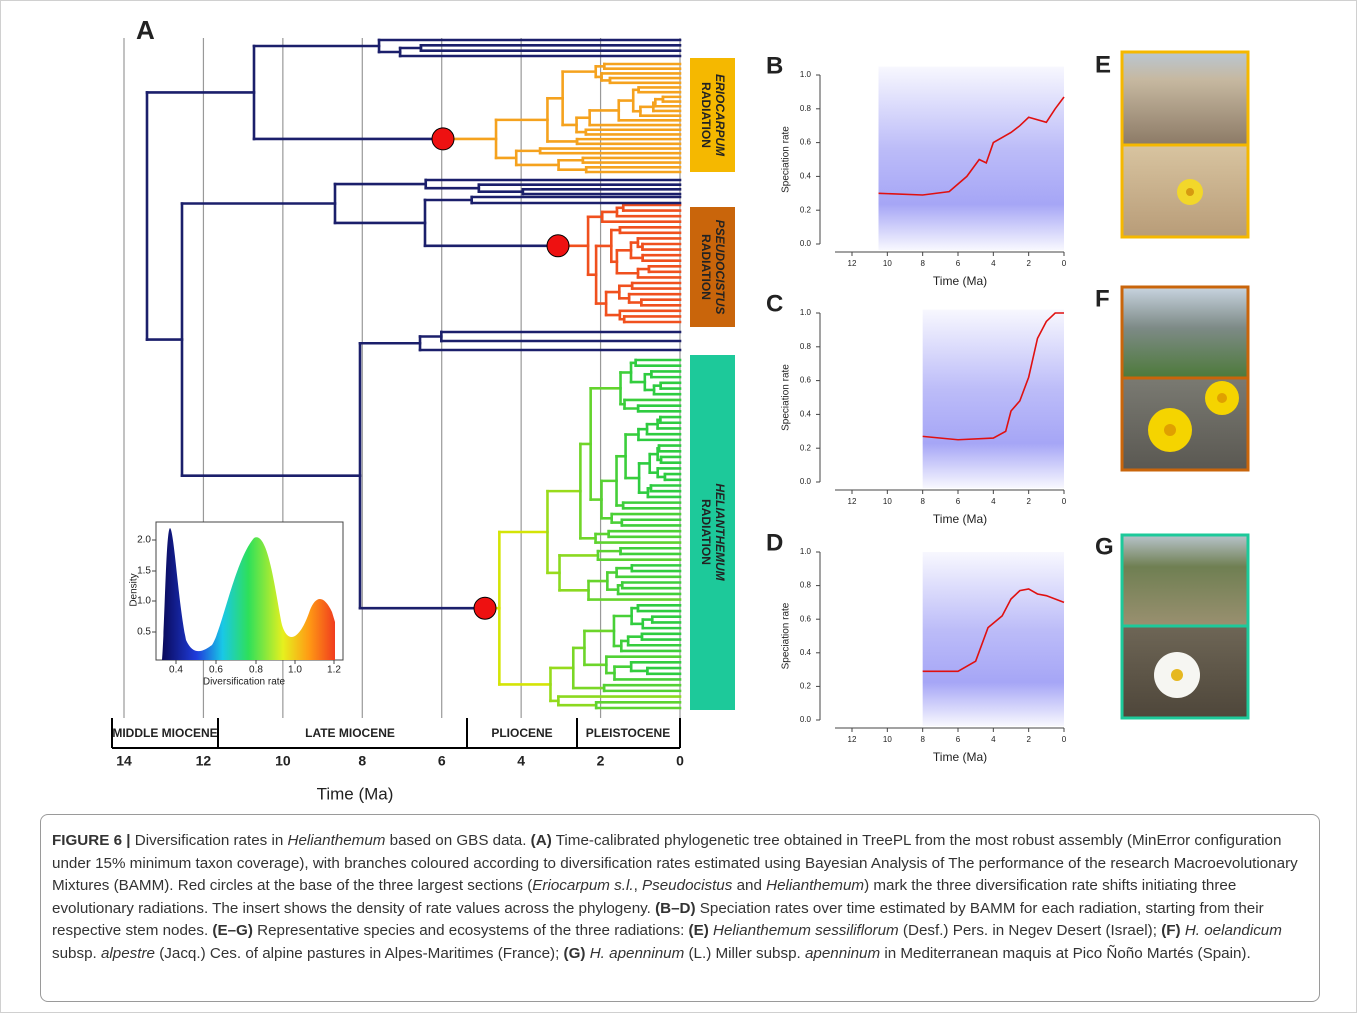  What do you see at coordinates (76, 953) in the screenshot?
I see `caption-run: subsp.` at bounding box center [76, 953].